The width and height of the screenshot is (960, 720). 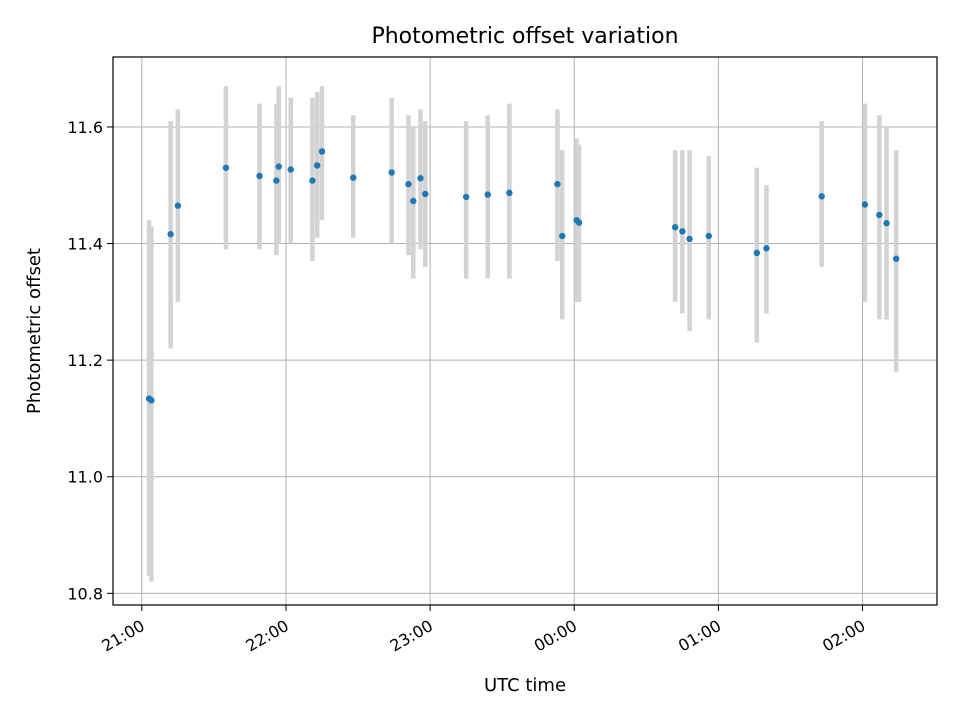 I want to click on chart-title: Photometric offset variation, so click(x=524, y=36).